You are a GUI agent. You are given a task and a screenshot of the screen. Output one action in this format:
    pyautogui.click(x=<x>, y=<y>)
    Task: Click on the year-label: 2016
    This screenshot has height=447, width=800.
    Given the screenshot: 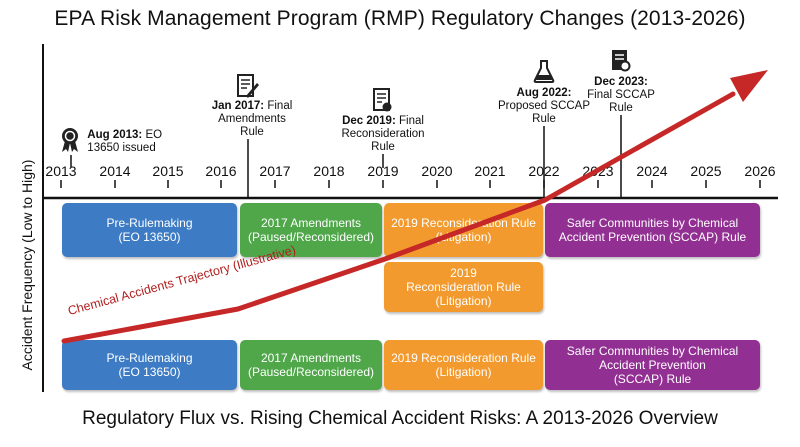 What is the action you would take?
    pyautogui.click(x=221, y=171)
    